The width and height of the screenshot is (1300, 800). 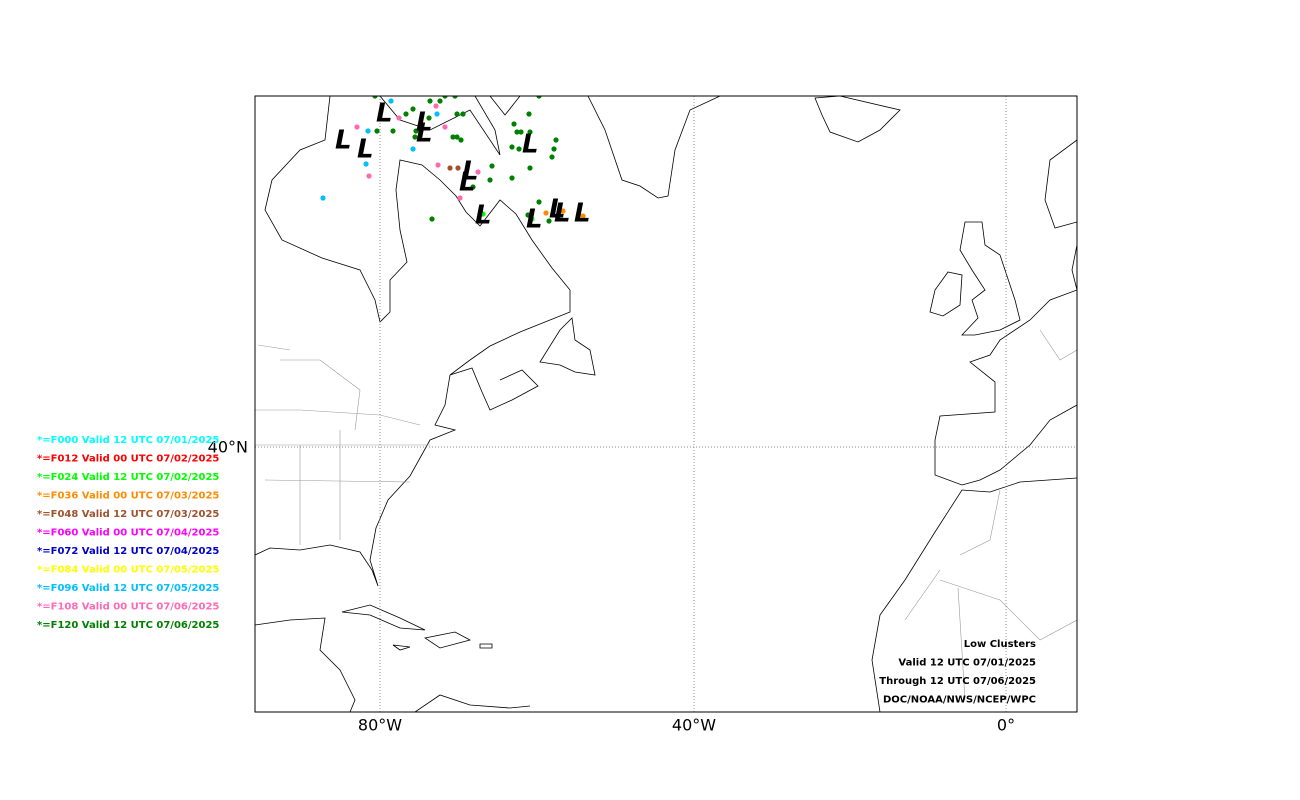 What do you see at coordinates (694, 725) in the screenshot?
I see `x-axis-label: 40°W` at bounding box center [694, 725].